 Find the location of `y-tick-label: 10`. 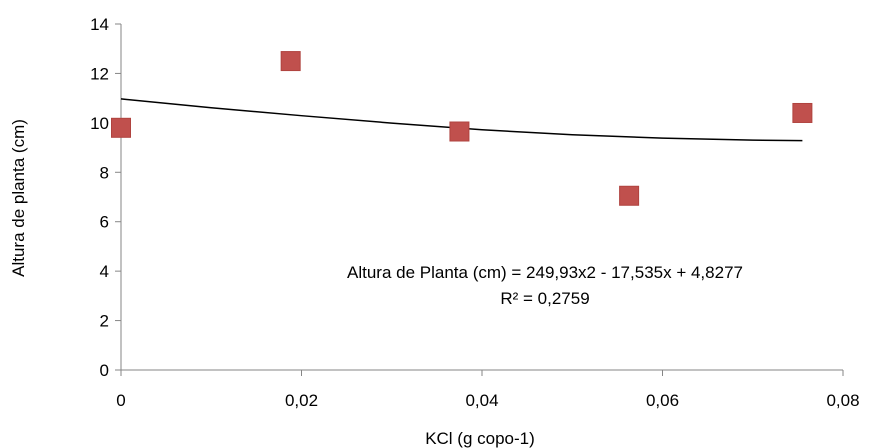

y-tick-label: 10 is located at coordinates (99, 123).